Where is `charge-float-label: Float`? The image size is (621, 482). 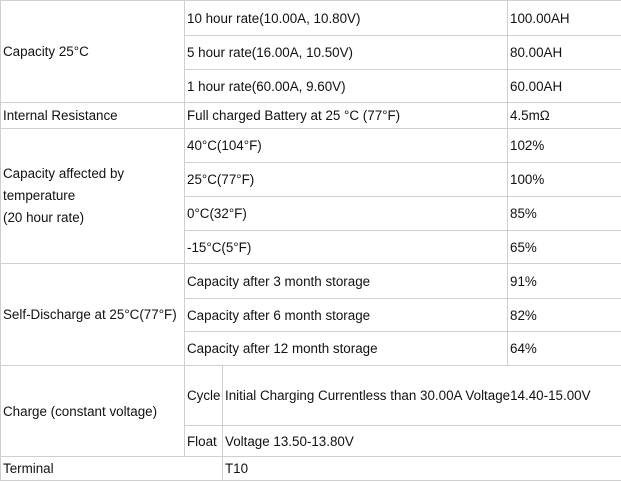
charge-float-label: Float is located at coordinates (203, 441).